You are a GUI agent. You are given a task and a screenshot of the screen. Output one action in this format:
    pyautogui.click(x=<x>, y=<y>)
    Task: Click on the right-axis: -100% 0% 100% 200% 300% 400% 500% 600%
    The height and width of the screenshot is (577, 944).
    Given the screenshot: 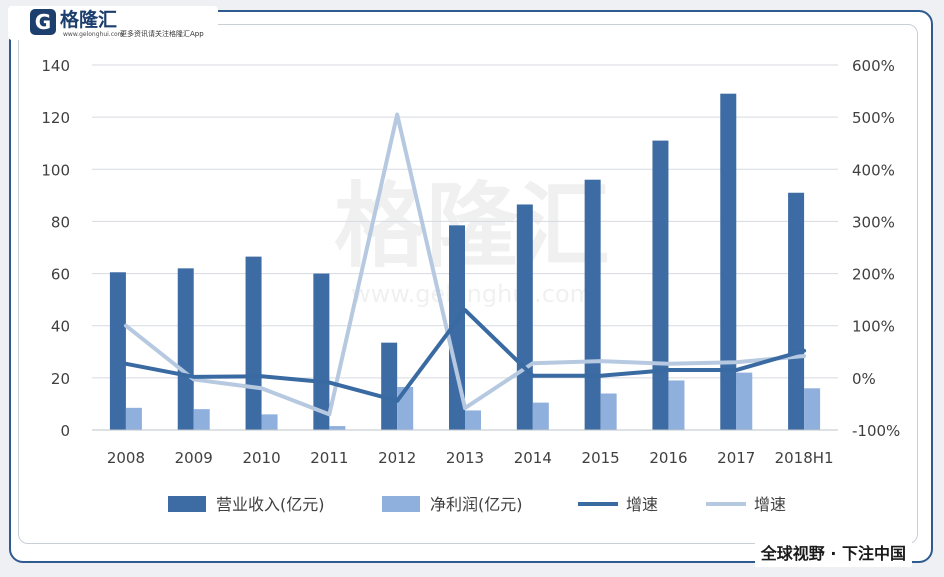 What is the action you would take?
    pyautogui.click(x=876, y=248)
    